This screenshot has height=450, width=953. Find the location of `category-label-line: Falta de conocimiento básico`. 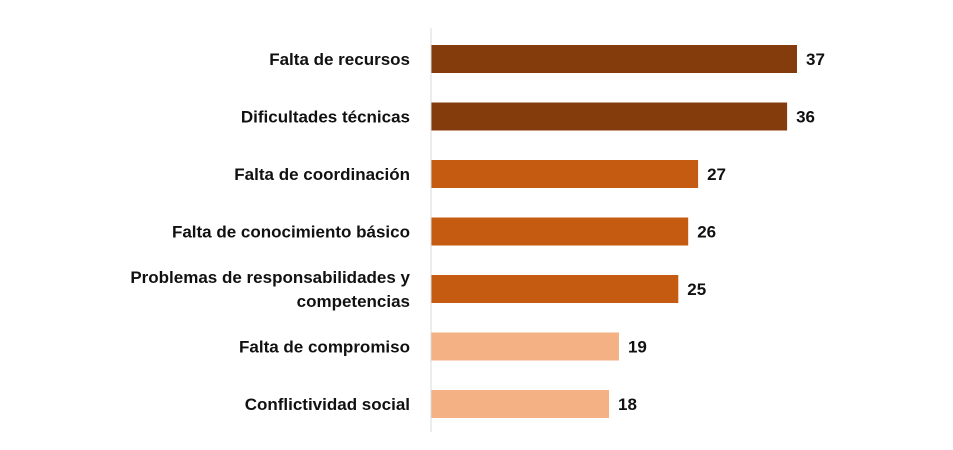

category-label-line: Falta de conocimiento básico is located at coordinates (291, 232).